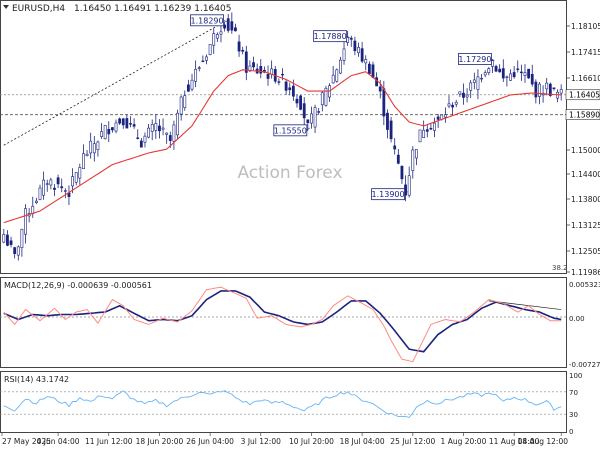 This screenshot has width=600, height=450. I want to click on rsi-line-layer, so click(282, 404).